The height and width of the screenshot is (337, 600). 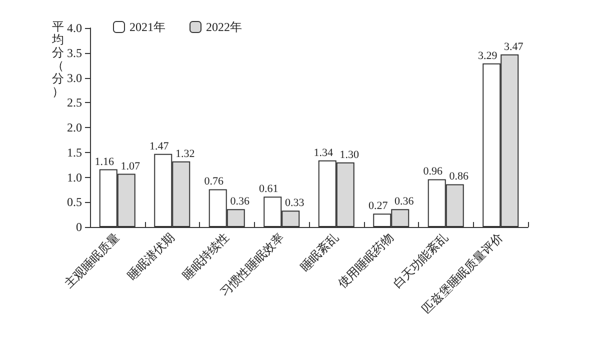 What do you see at coordinates (433, 172) in the screenshot?
I see `data-label: 0.96` at bounding box center [433, 172].